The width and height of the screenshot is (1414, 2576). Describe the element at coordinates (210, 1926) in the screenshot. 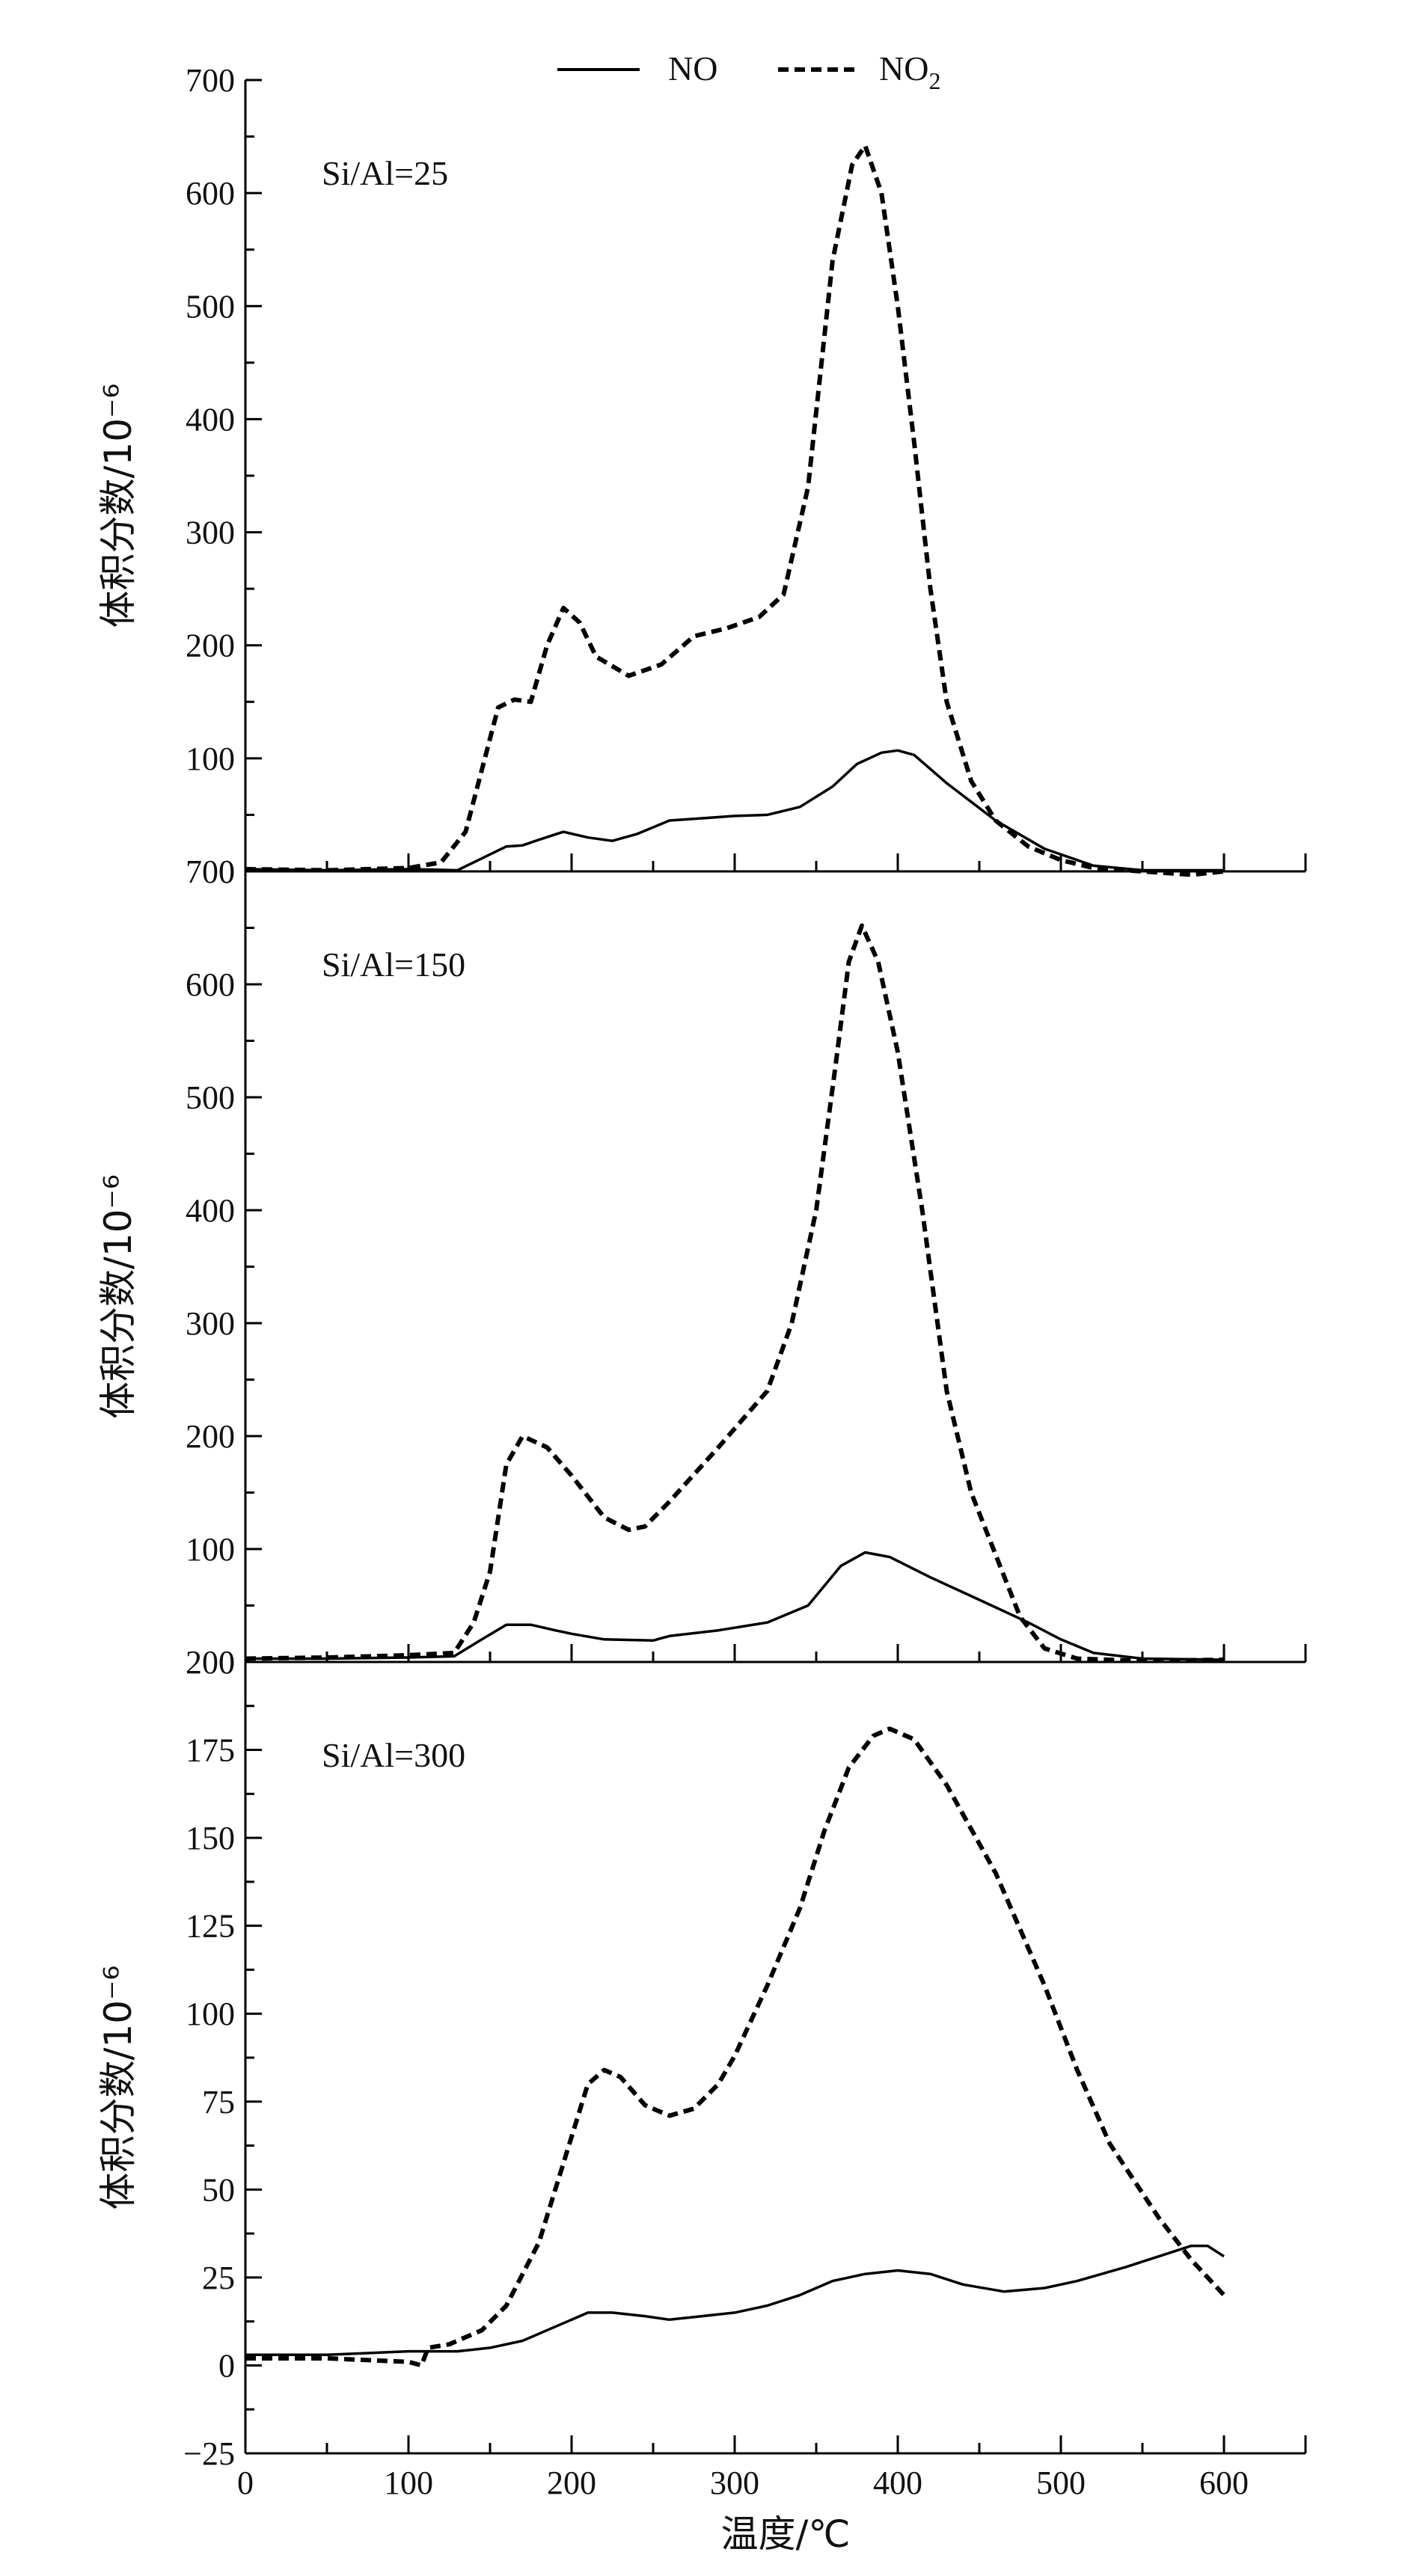

I see `y-tick-label: 125` at that location.